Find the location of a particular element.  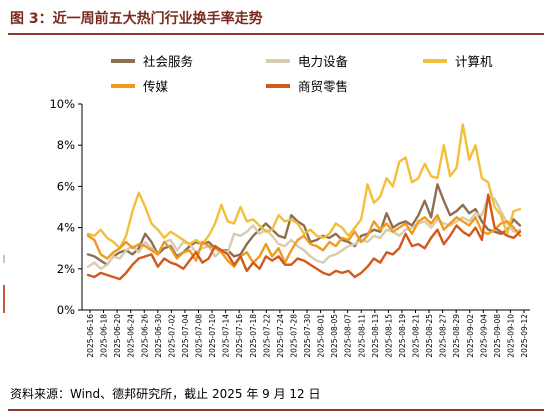

x-tick-label: 2025-07-22 is located at coordinates (266, 336).